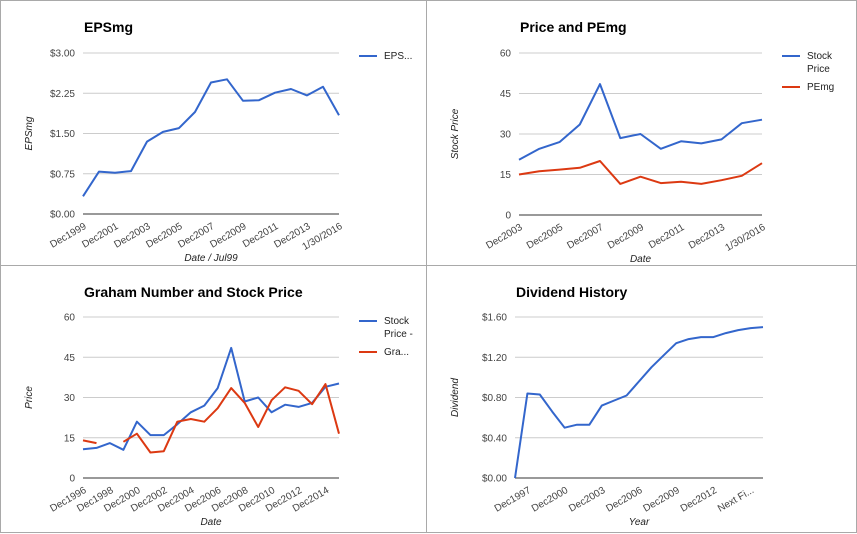  Describe the element at coordinates (455, 397) in the screenshot. I see `y-axis-title: Dividend` at that location.